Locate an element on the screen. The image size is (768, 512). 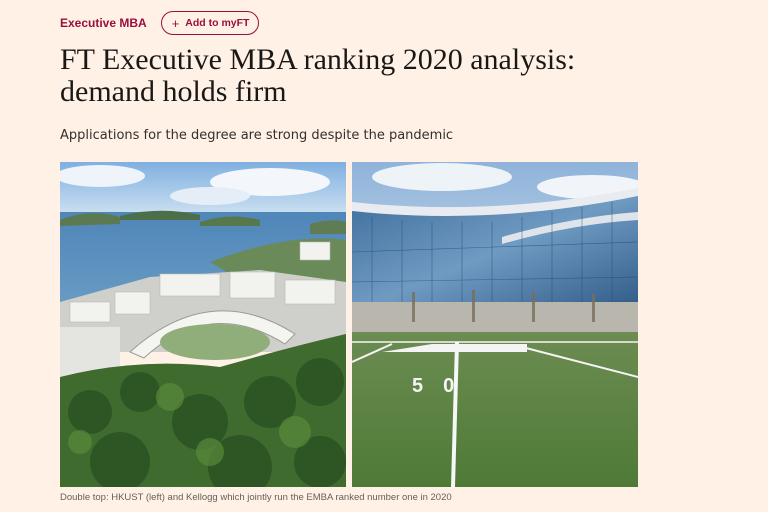
plus-icon: + is located at coordinates (175, 23).